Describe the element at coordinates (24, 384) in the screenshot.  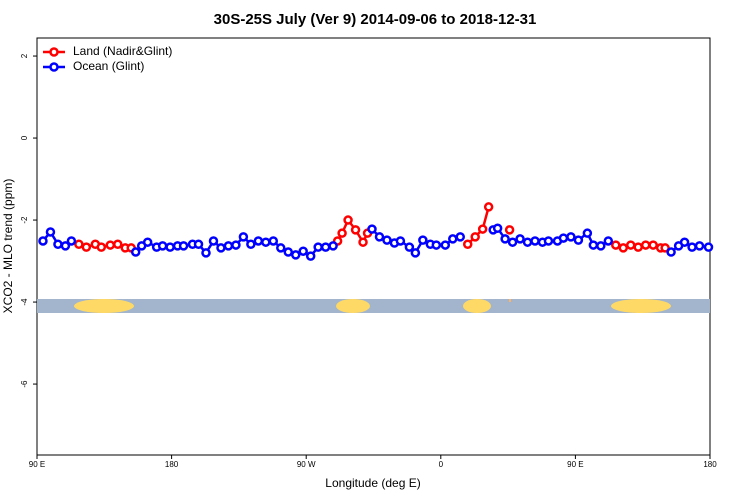
I see `y-tick-label: -6` at that location.